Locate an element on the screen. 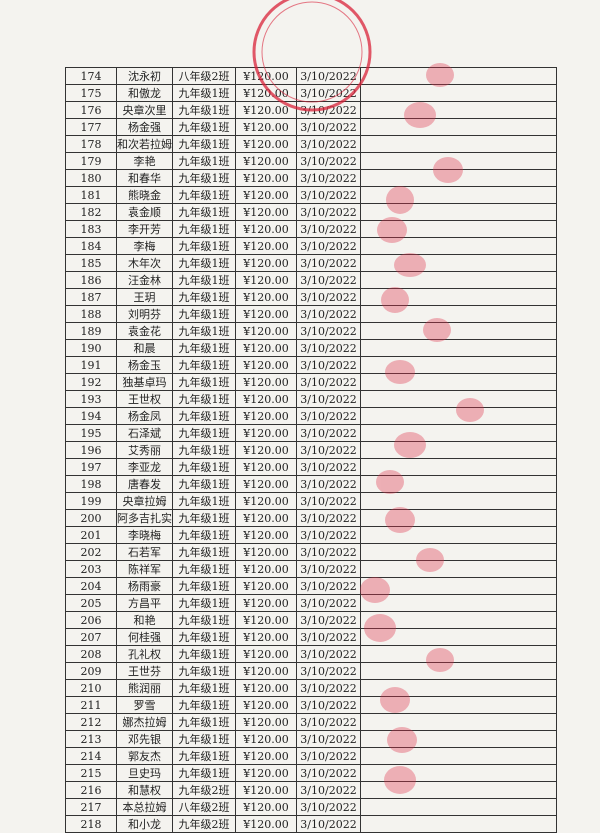  row-number: 196 is located at coordinates (91, 450).